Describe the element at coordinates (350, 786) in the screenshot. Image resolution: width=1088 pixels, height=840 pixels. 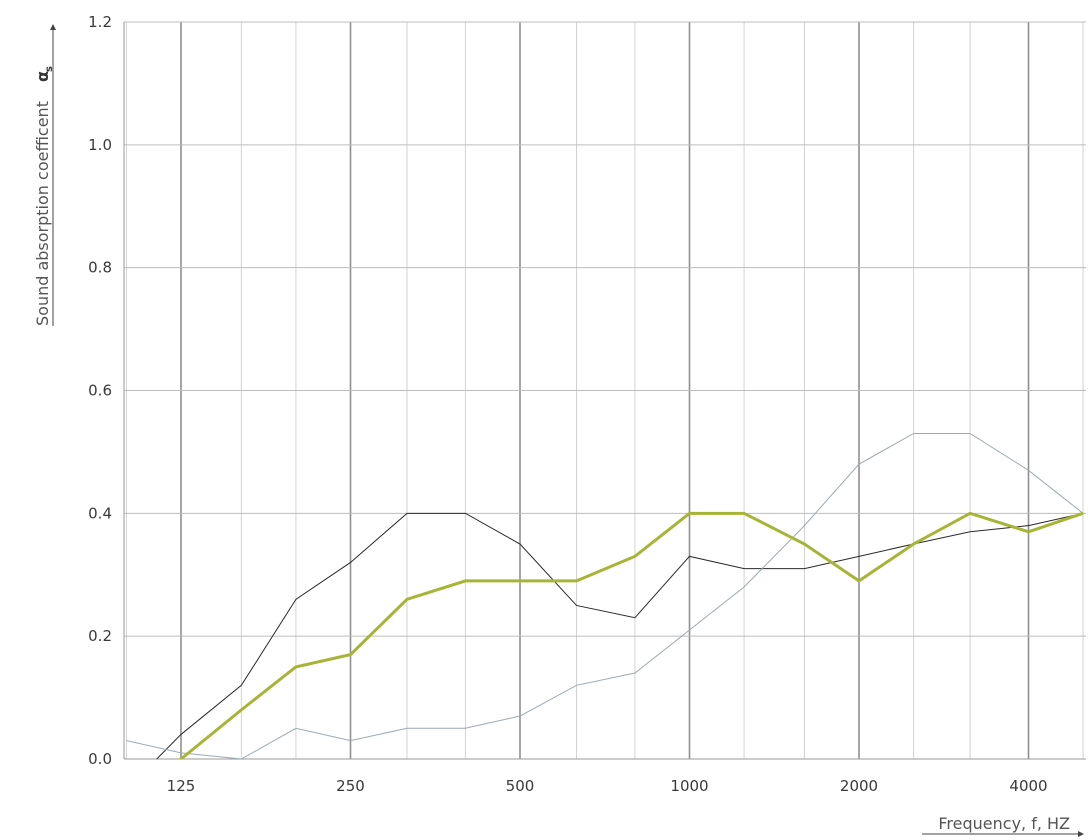
I see `x-tick-label: 250` at that location.